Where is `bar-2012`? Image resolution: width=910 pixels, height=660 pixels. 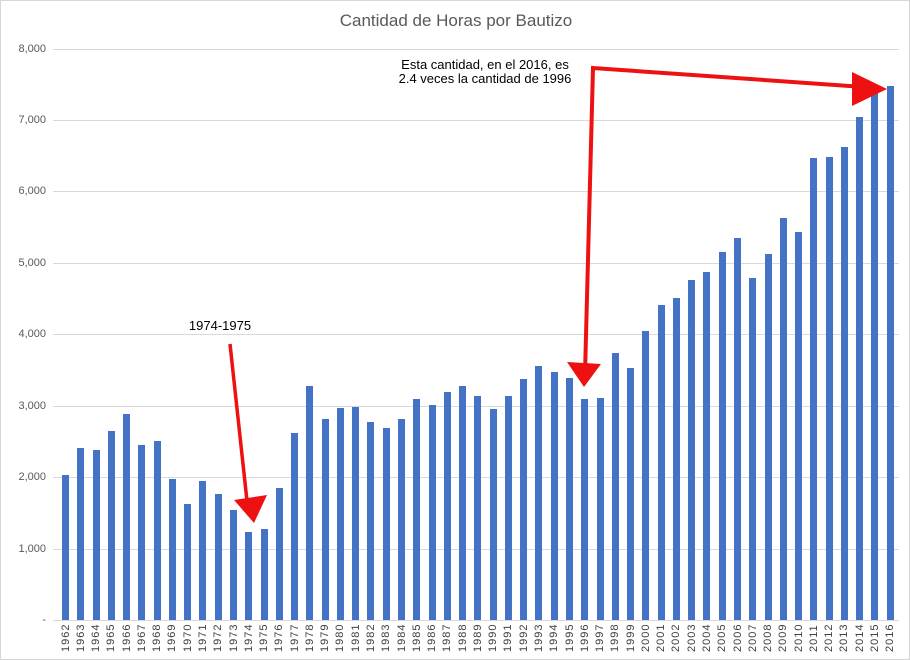 bar-2012 is located at coordinates (829, 388).